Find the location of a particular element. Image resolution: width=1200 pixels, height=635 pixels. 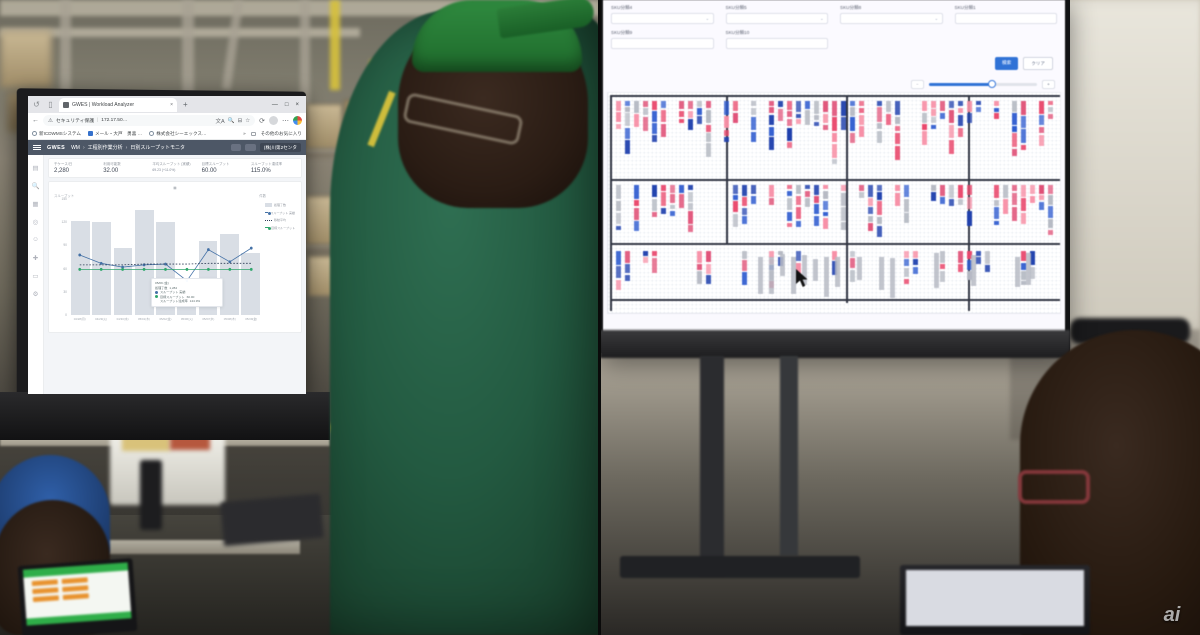

new-tab-icon: + is located at coordinates (185, 104).